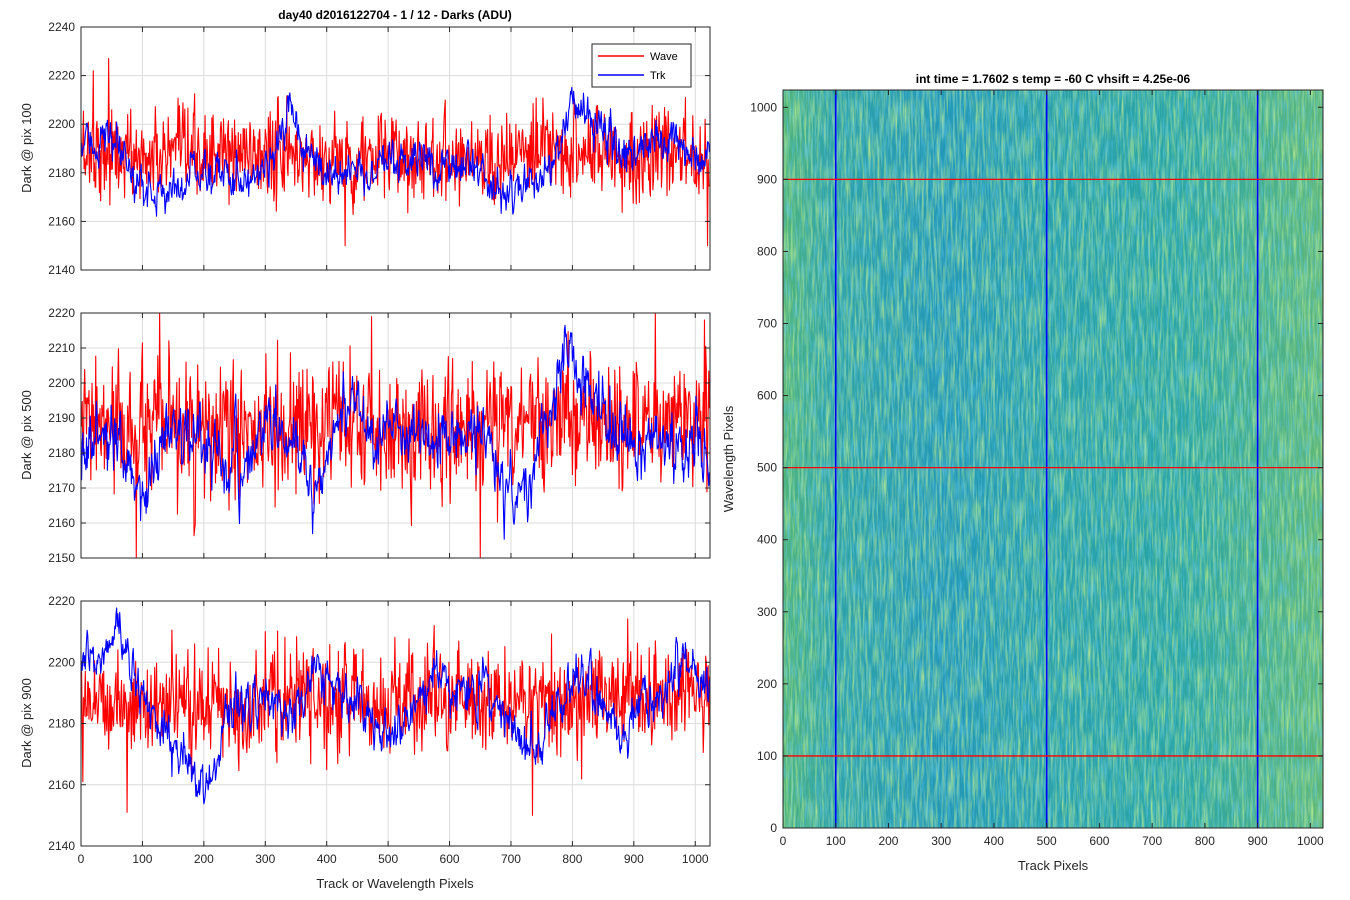 Image resolution: width=1350 pixels, height=900 pixels. Describe the element at coordinates (767, 756) in the screenshot. I see `y-tick-label: 100` at that location.